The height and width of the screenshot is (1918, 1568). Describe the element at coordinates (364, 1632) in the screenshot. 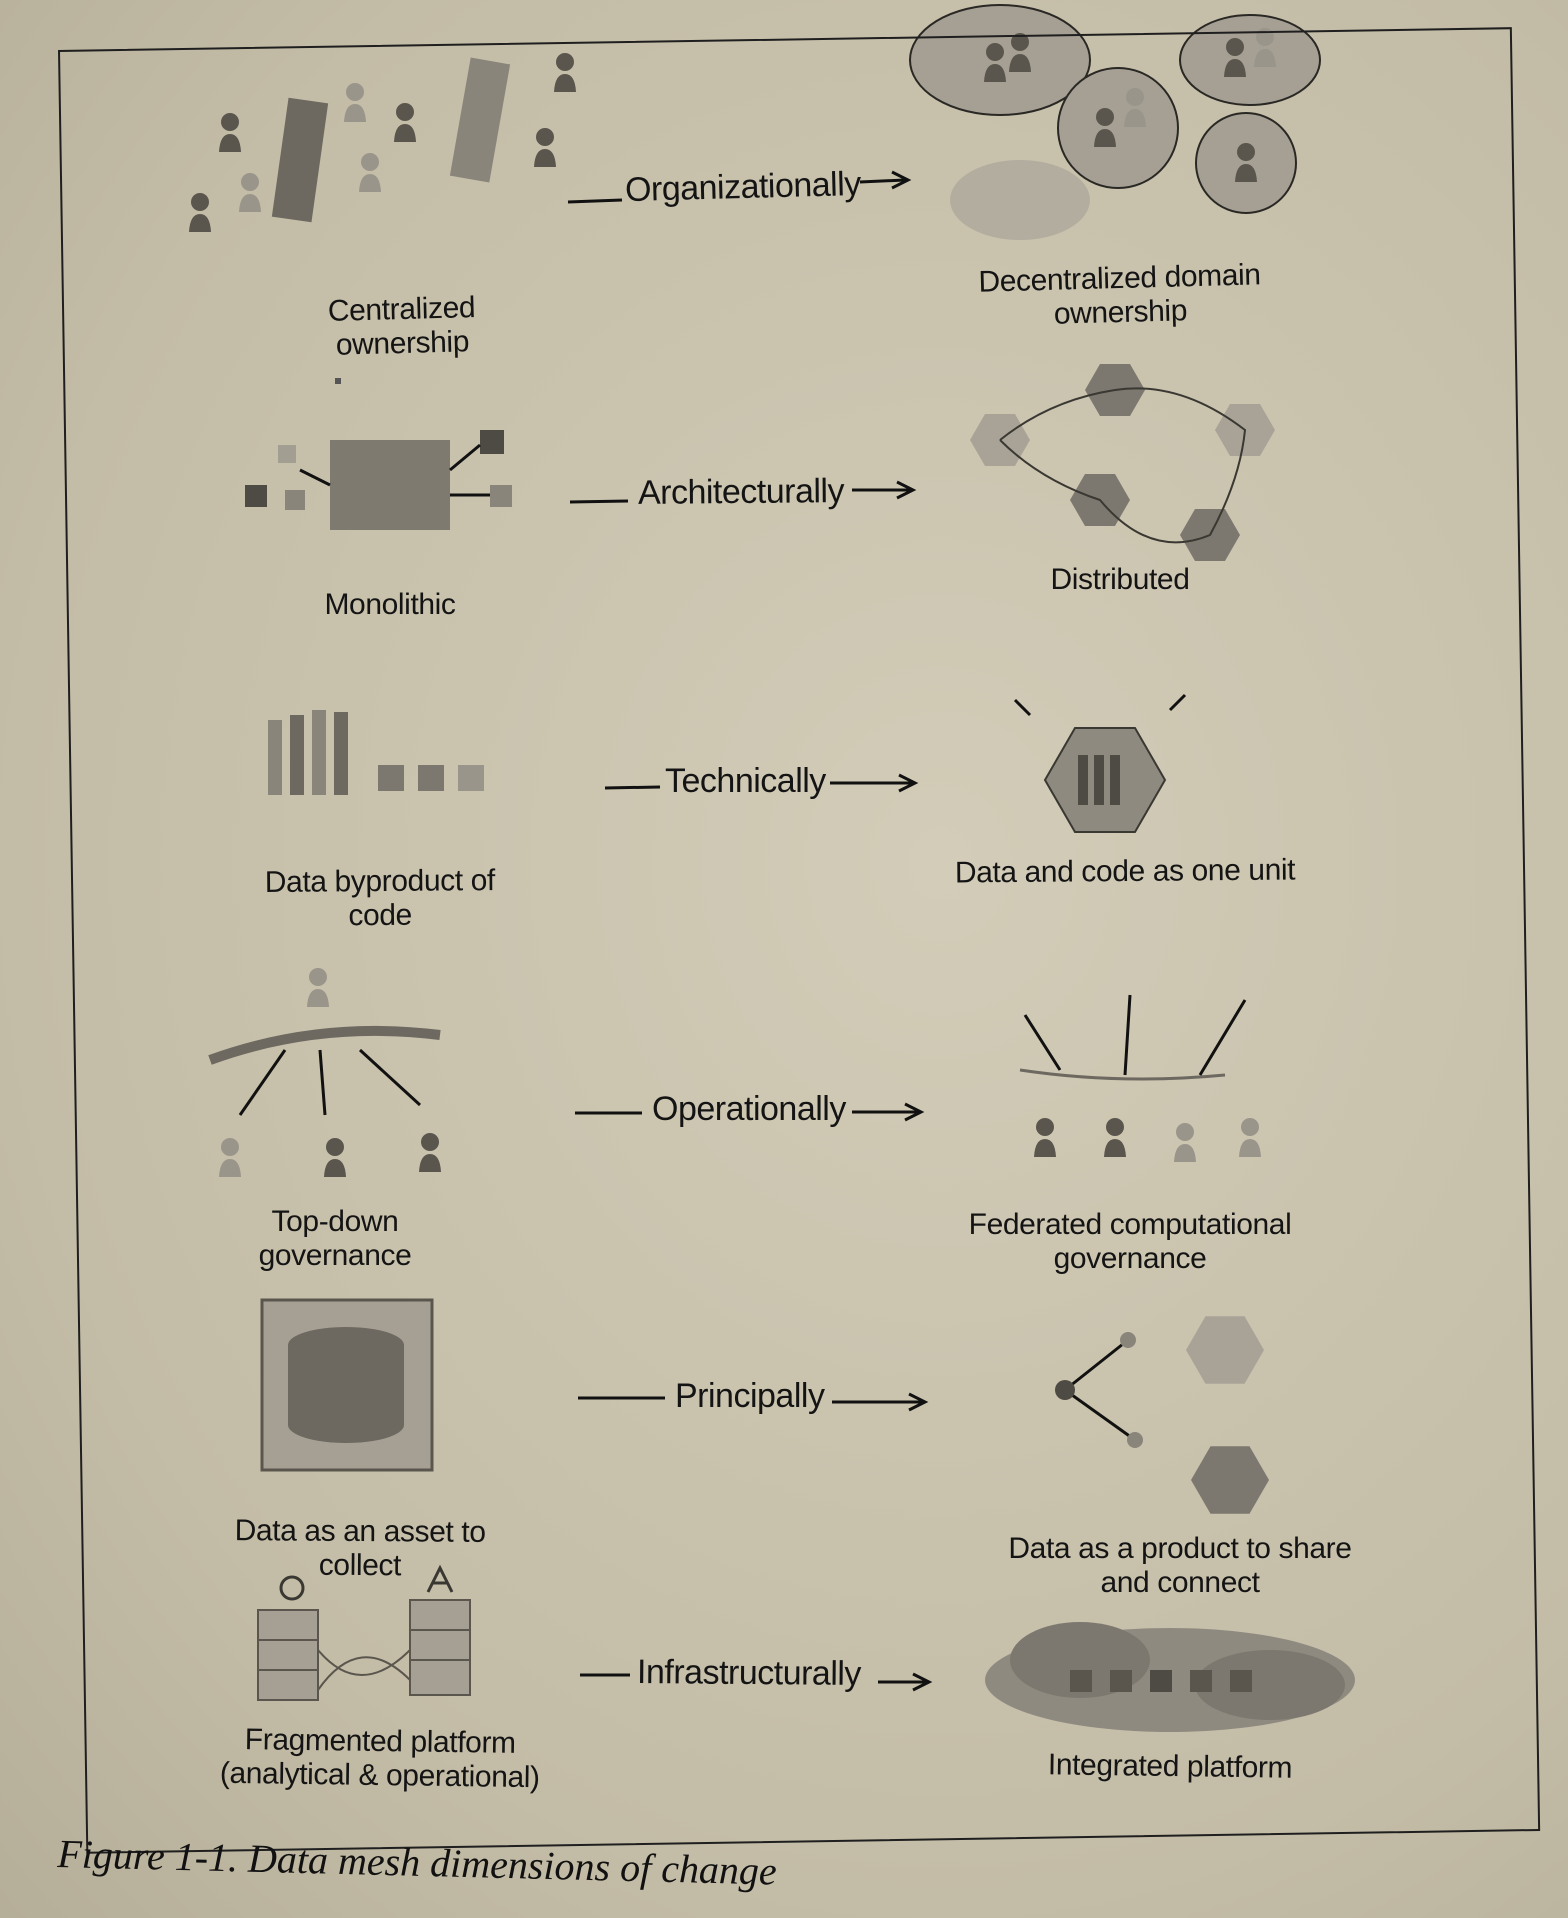

I see `fragmented-platform-sketch` at that location.